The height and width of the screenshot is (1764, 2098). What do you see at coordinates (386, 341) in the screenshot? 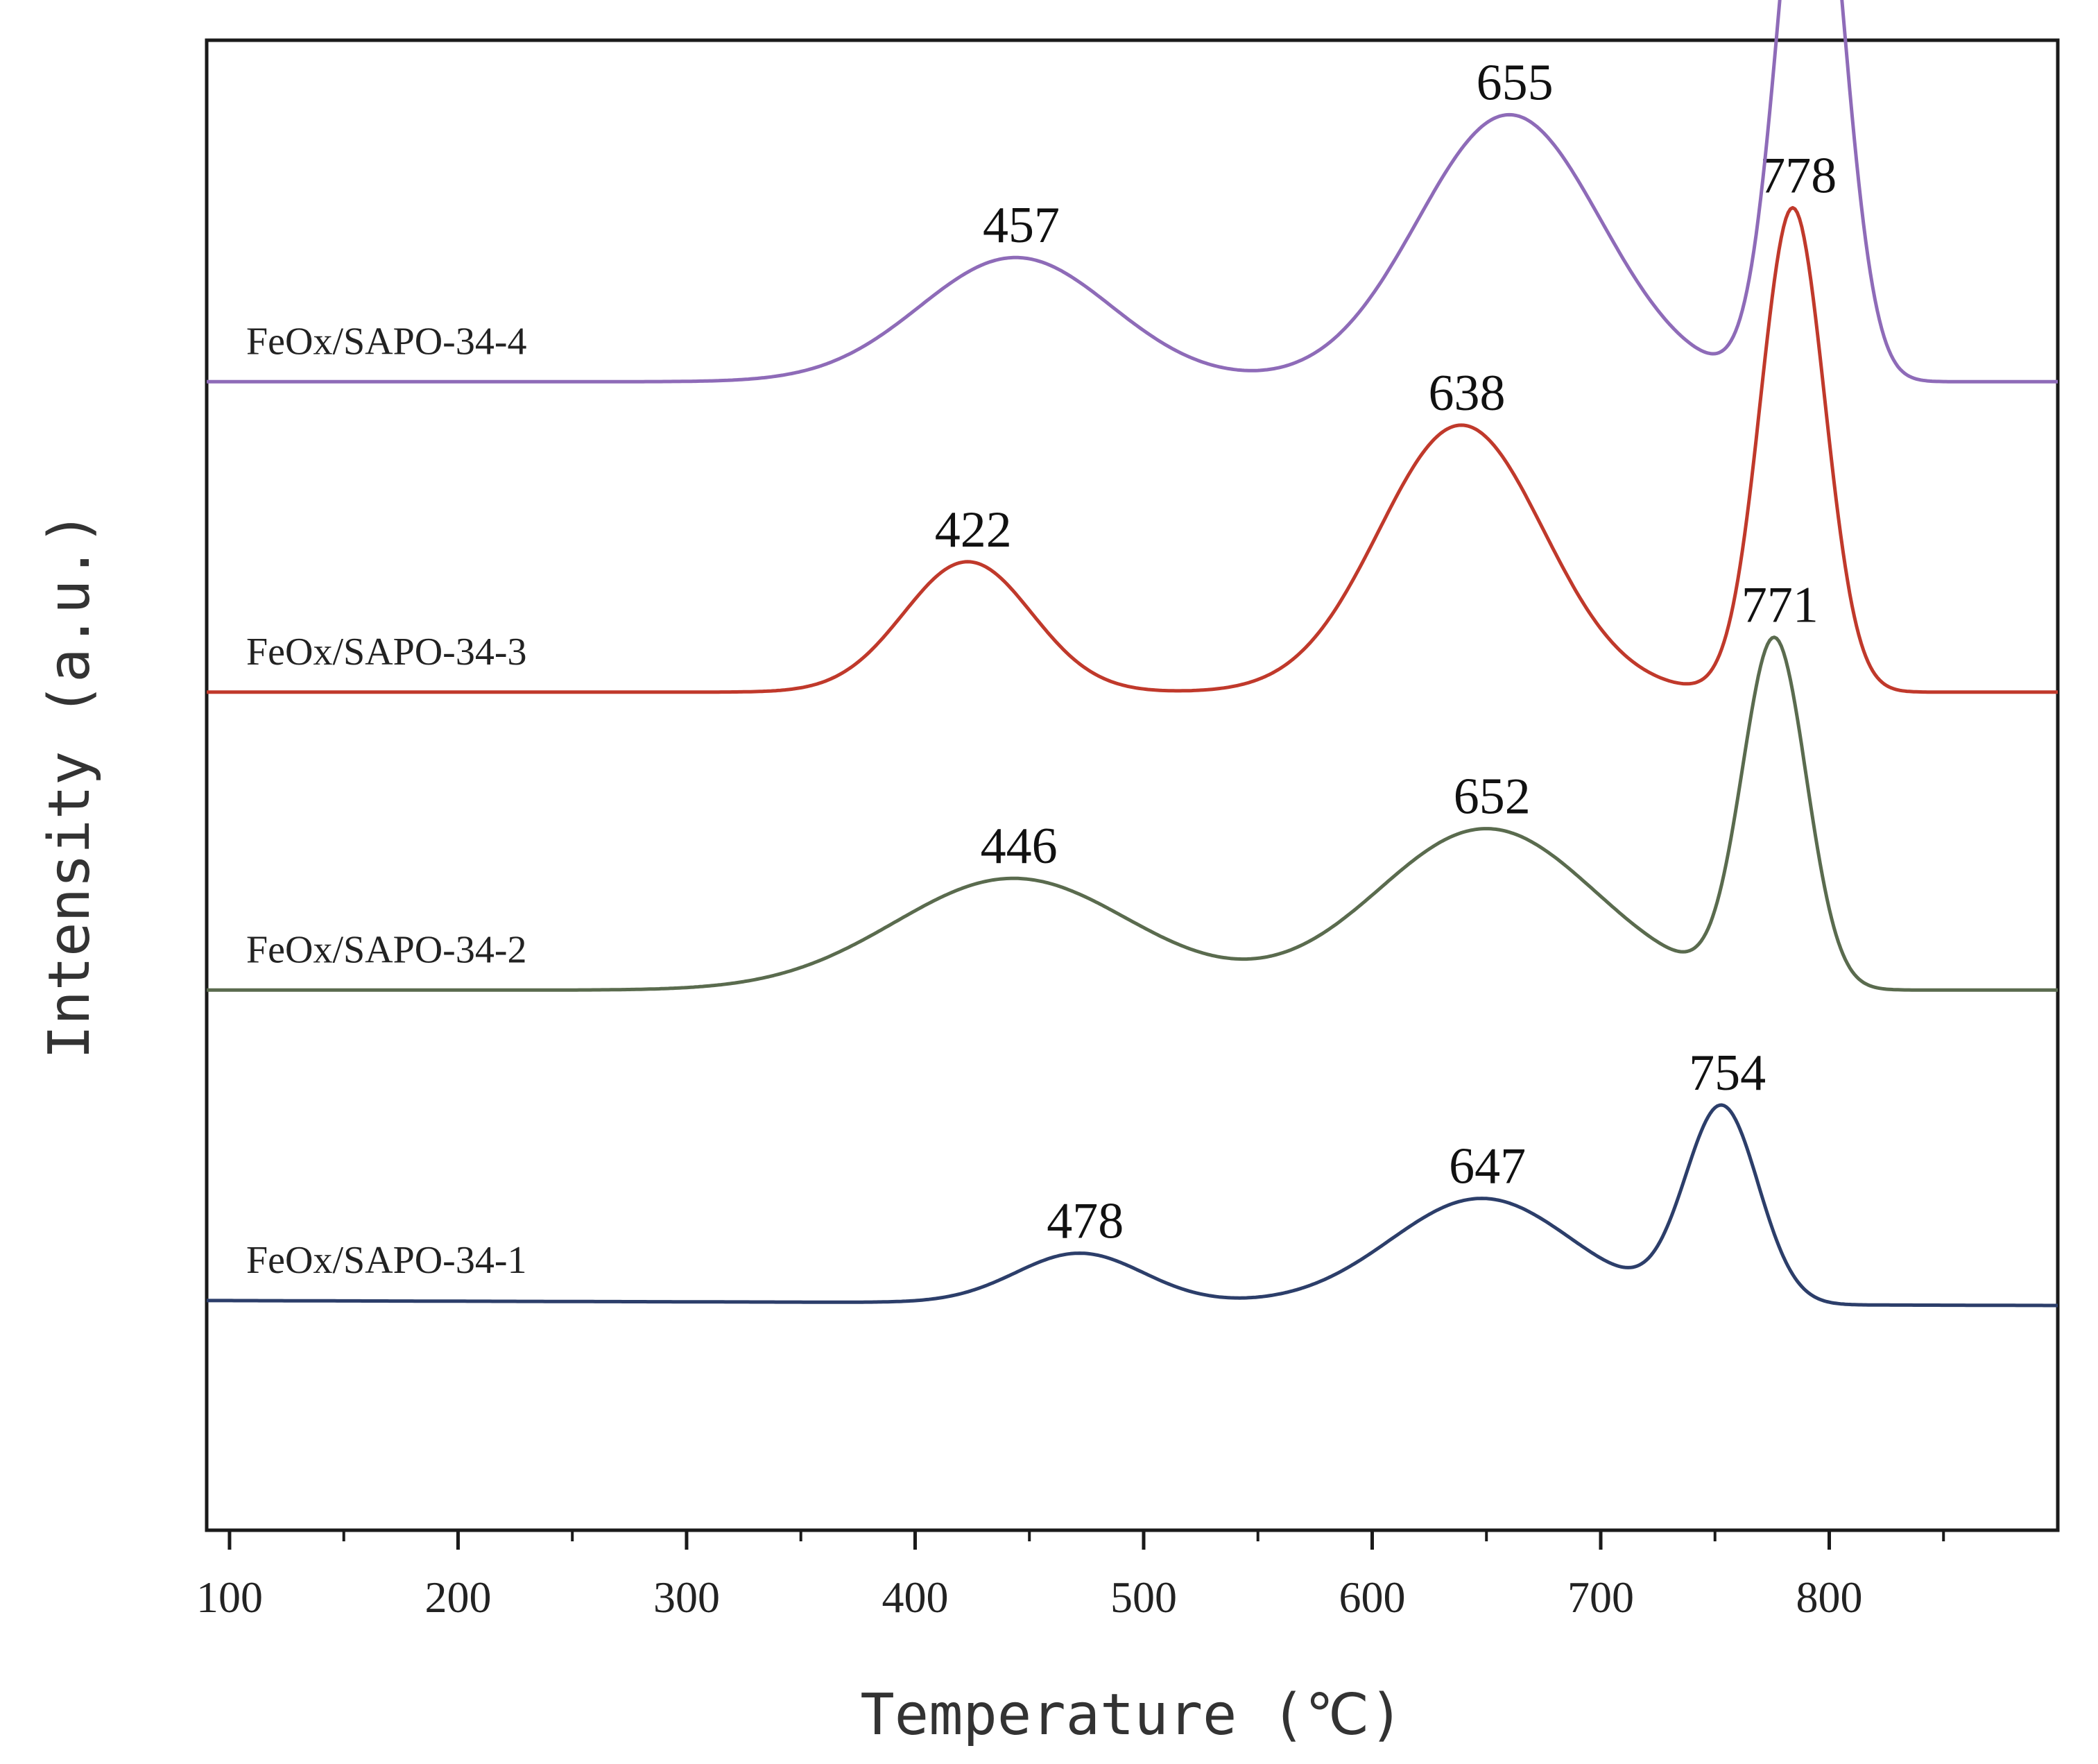
I see `series-label: FeOx/SAPO-34-4` at bounding box center [386, 341].